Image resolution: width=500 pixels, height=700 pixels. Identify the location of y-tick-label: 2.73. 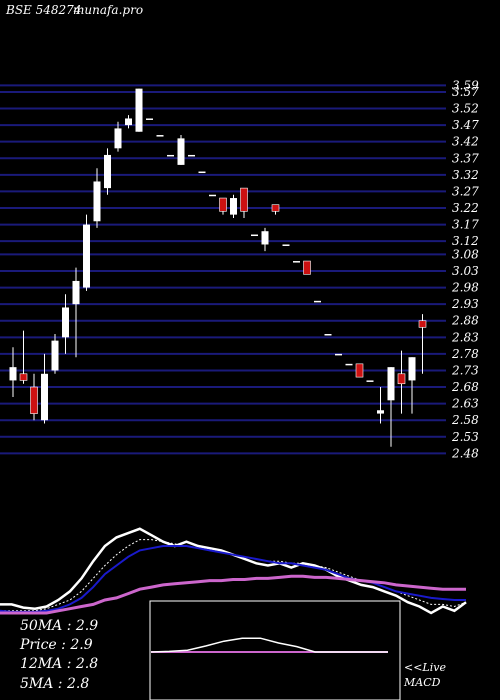
(465, 370).